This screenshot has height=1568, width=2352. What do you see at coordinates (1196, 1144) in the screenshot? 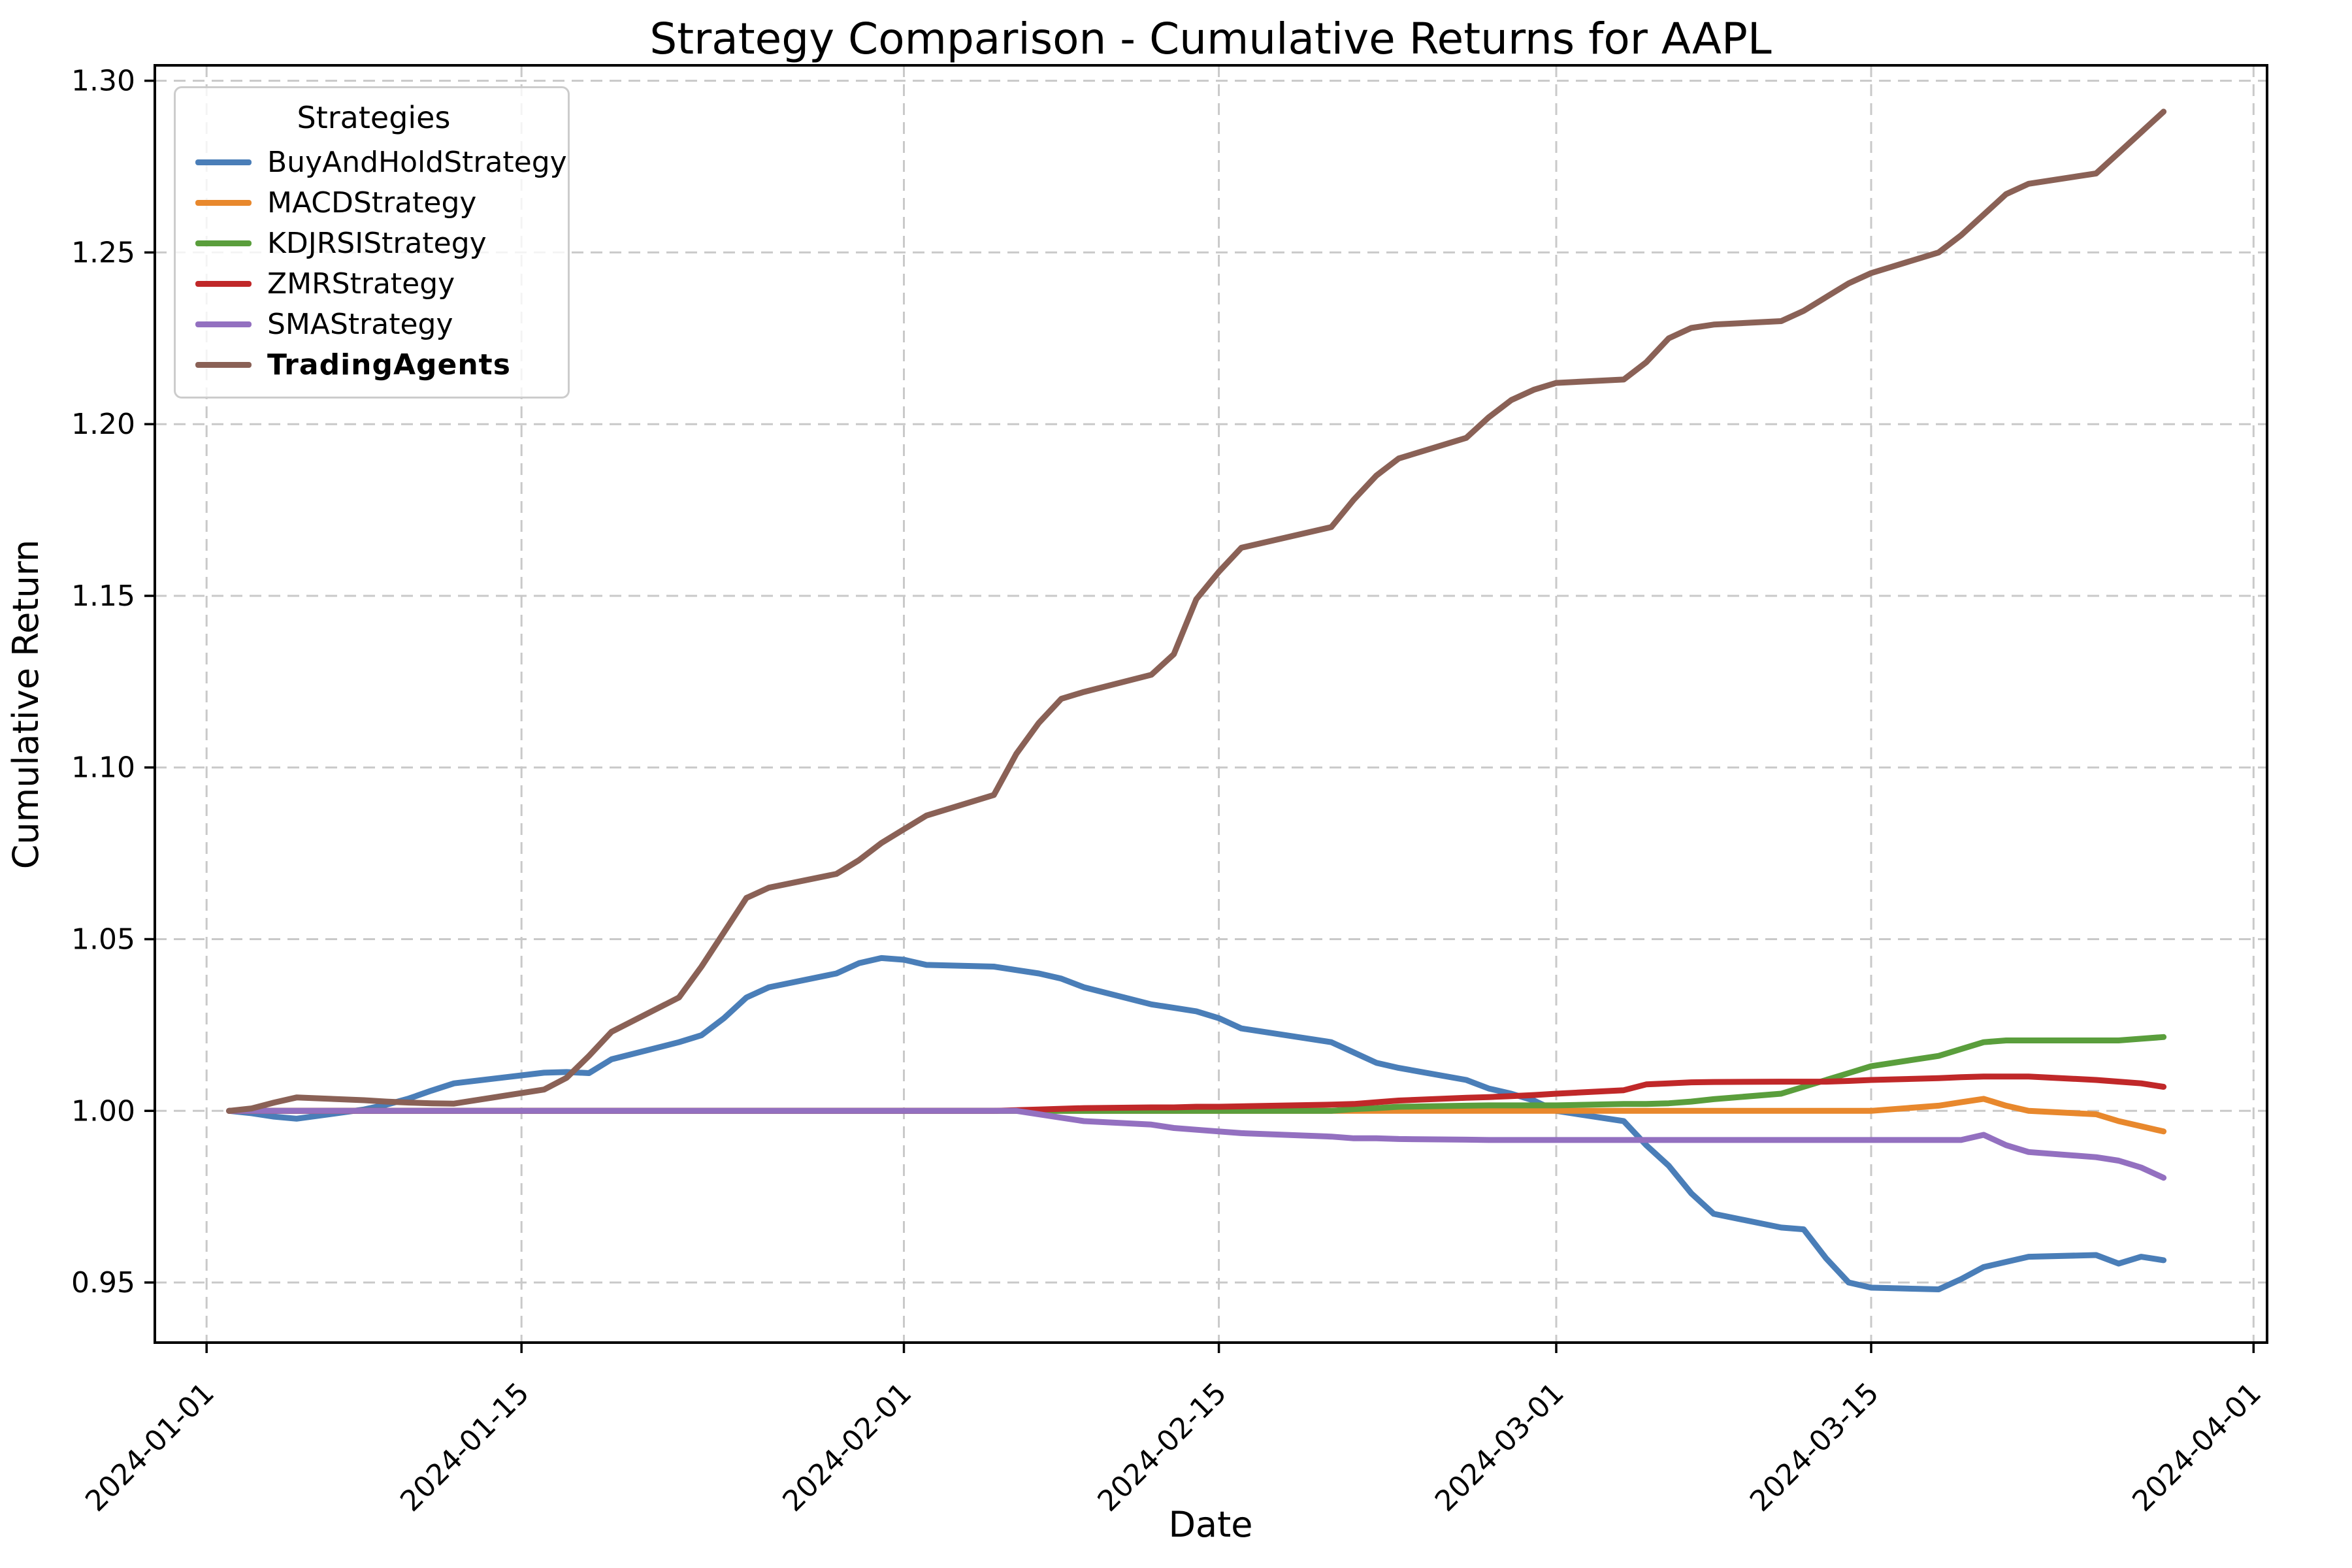
I see `series-SMAStrategy` at bounding box center [1196, 1144].